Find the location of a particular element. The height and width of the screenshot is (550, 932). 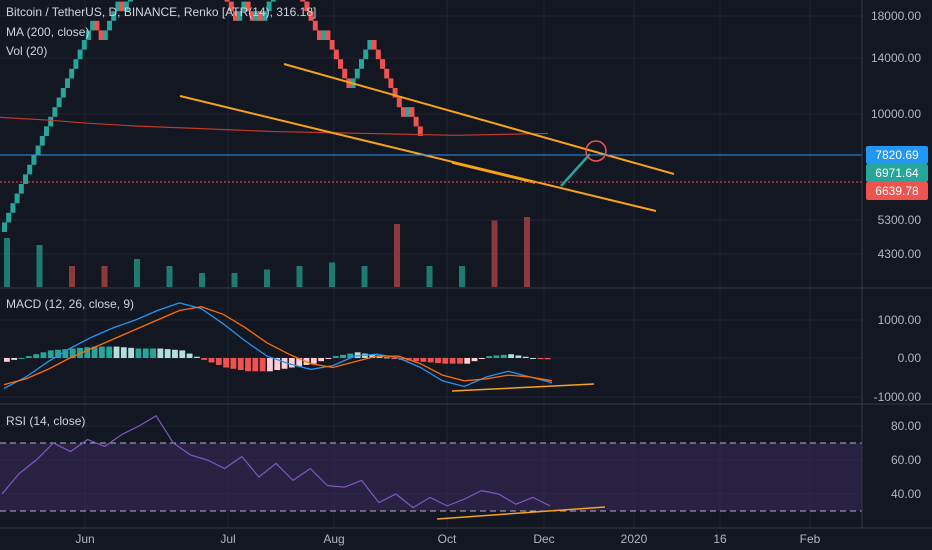

projection-arrow is located at coordinates (575, 170).